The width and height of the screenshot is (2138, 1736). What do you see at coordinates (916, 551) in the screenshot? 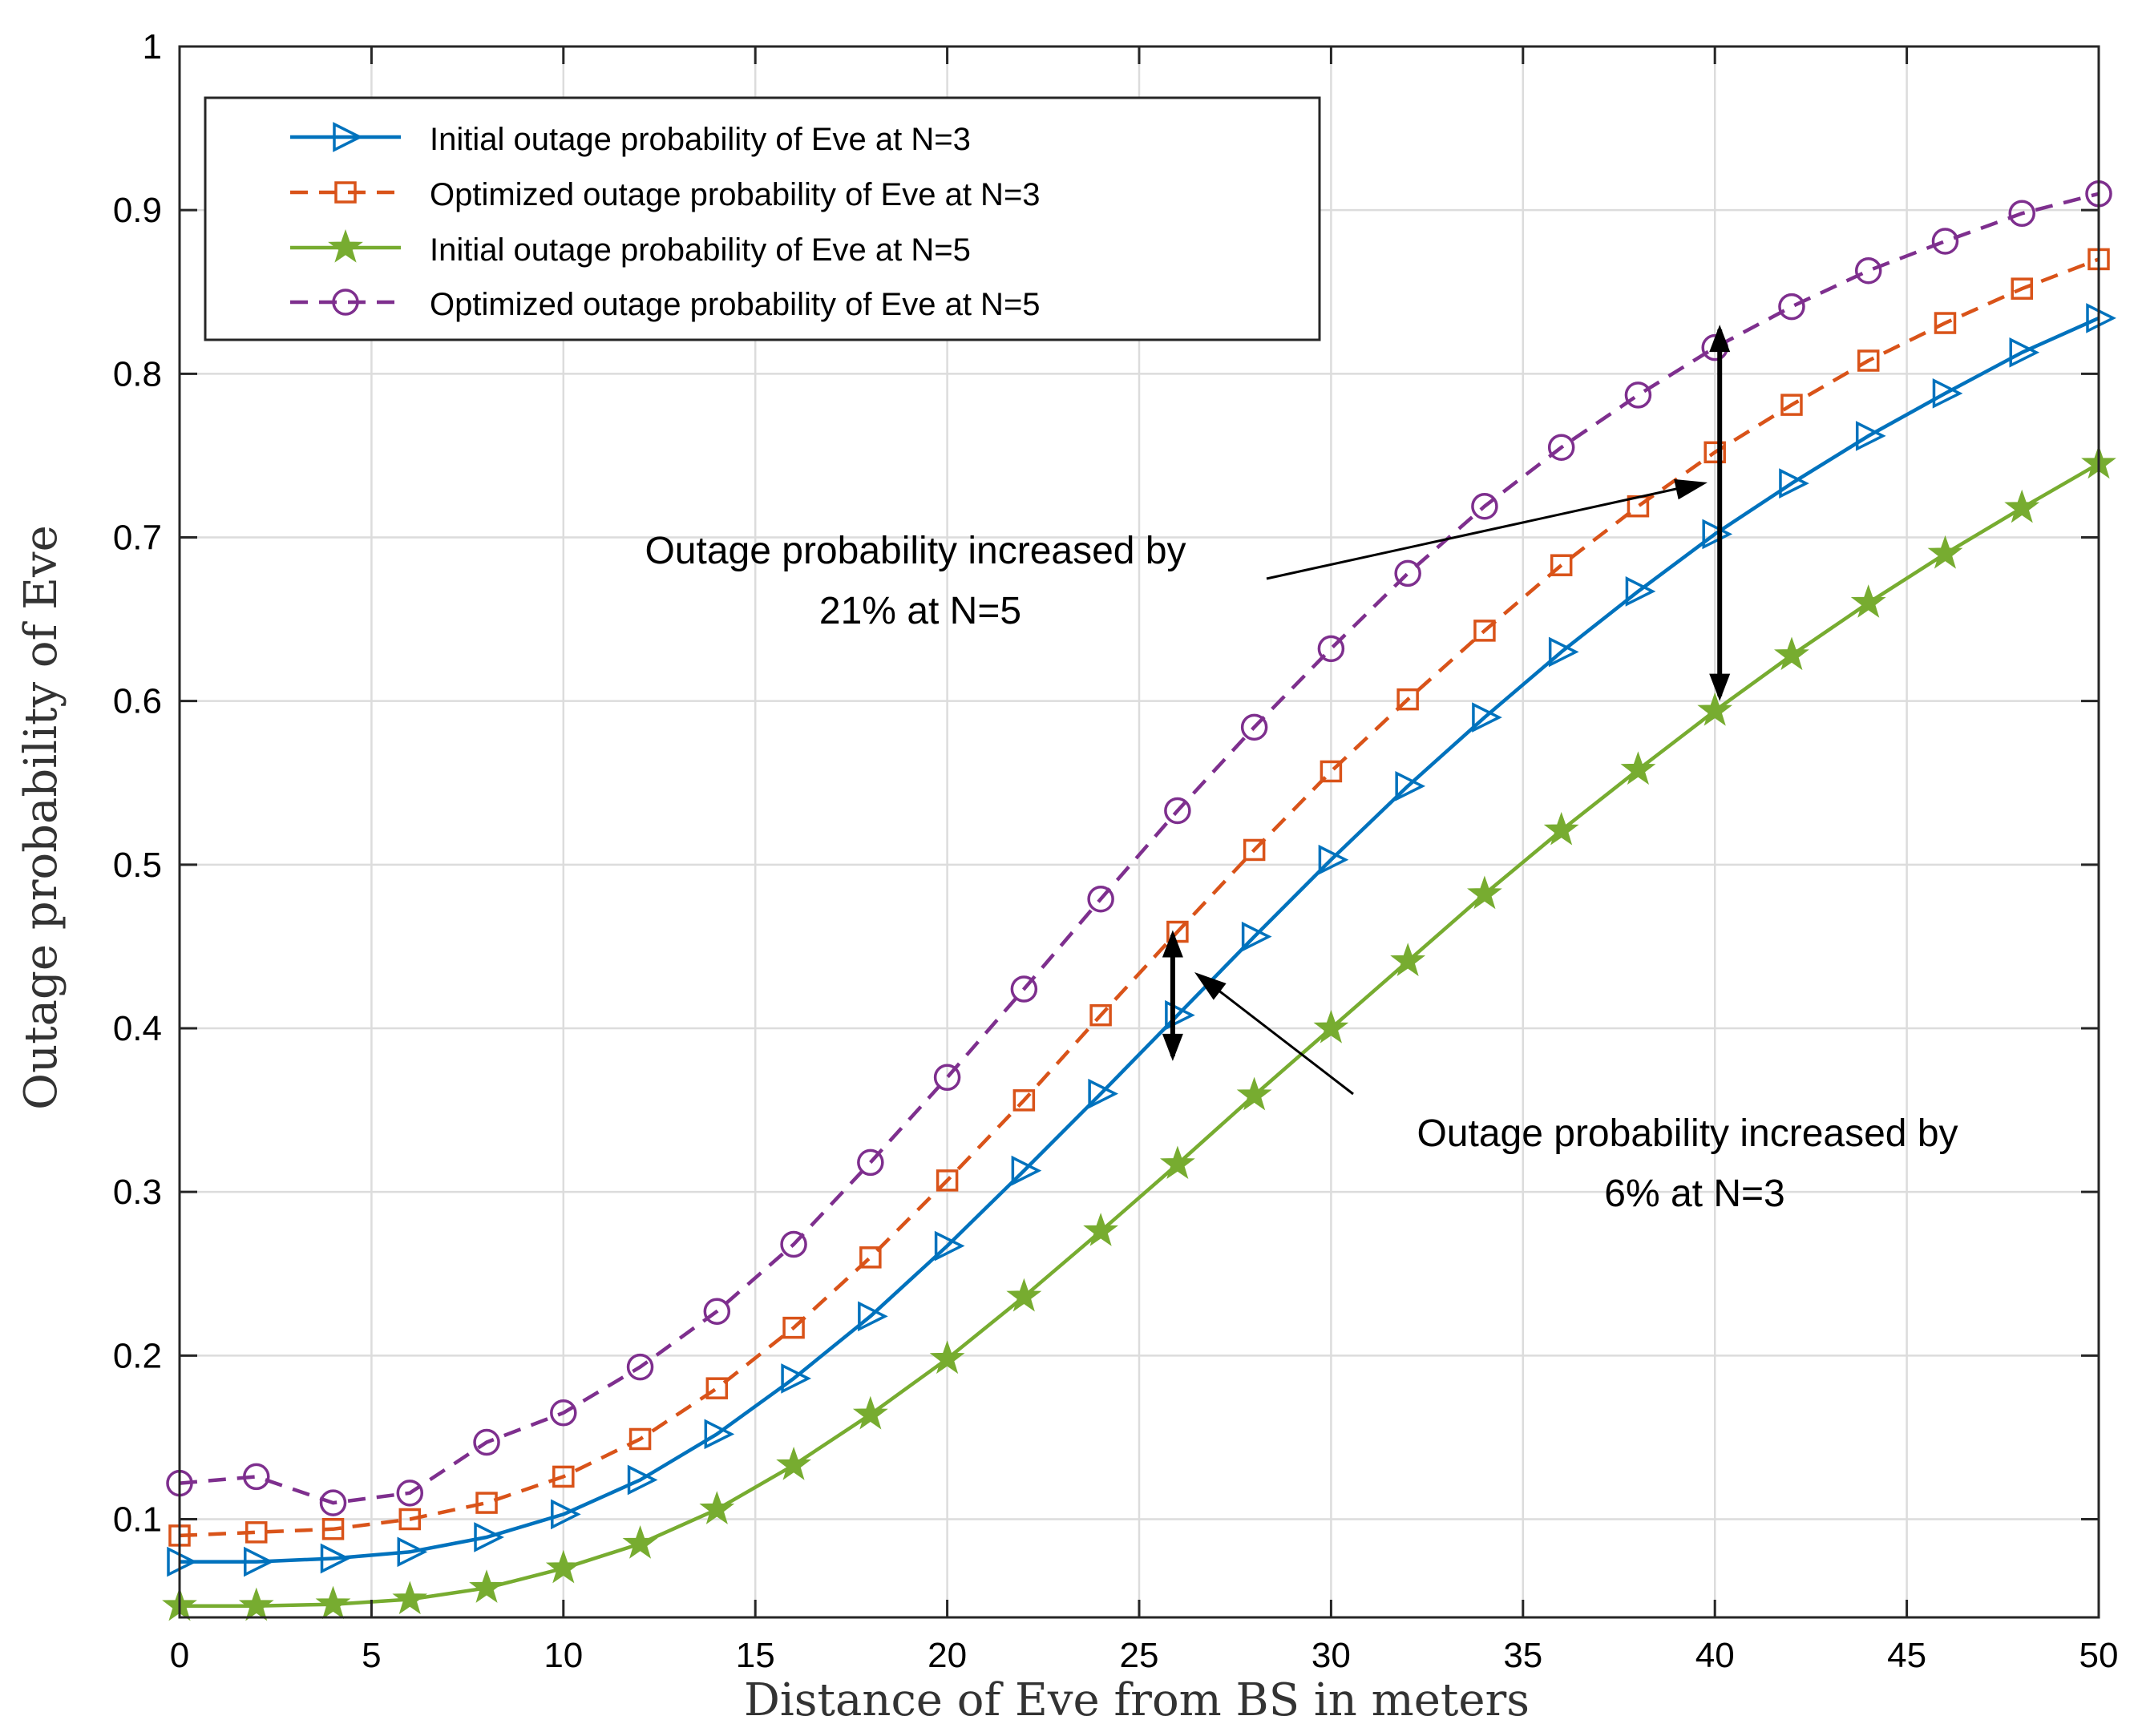
I see `annotation-1-line-1: Outage probability increased by` at bounding box center [916, 551].